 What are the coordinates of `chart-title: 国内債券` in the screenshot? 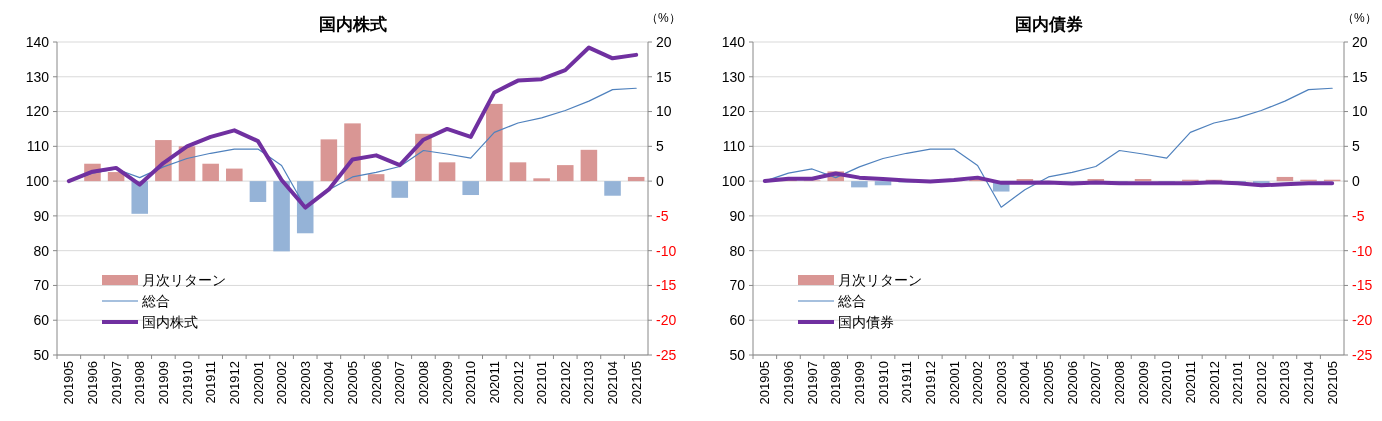 It's located at (1048, 24).